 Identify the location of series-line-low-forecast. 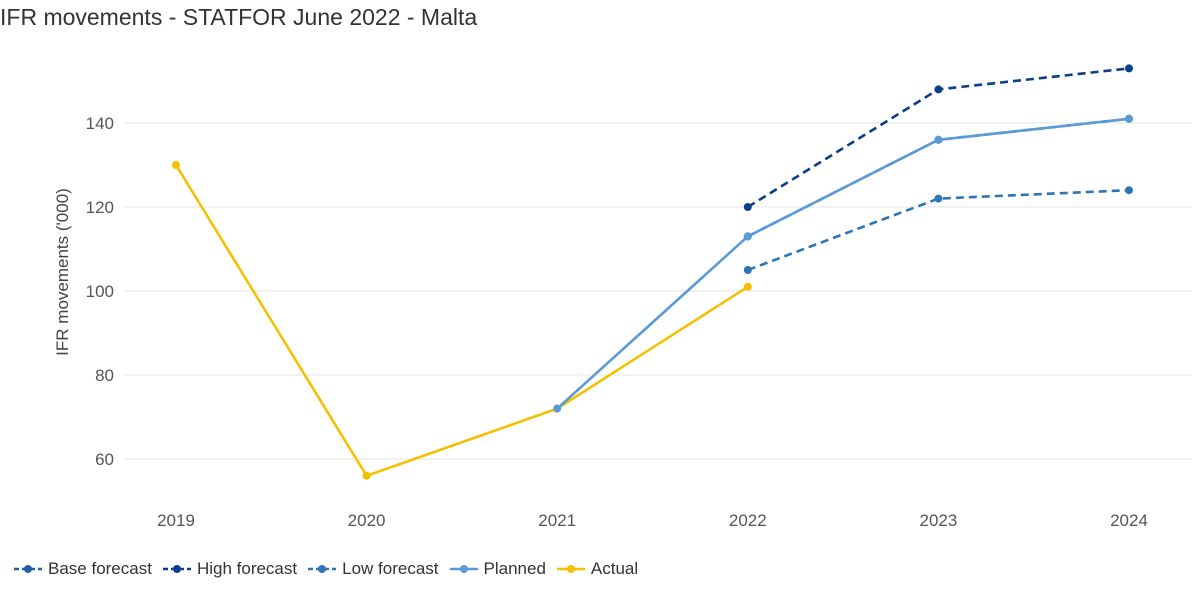
(938, 230).